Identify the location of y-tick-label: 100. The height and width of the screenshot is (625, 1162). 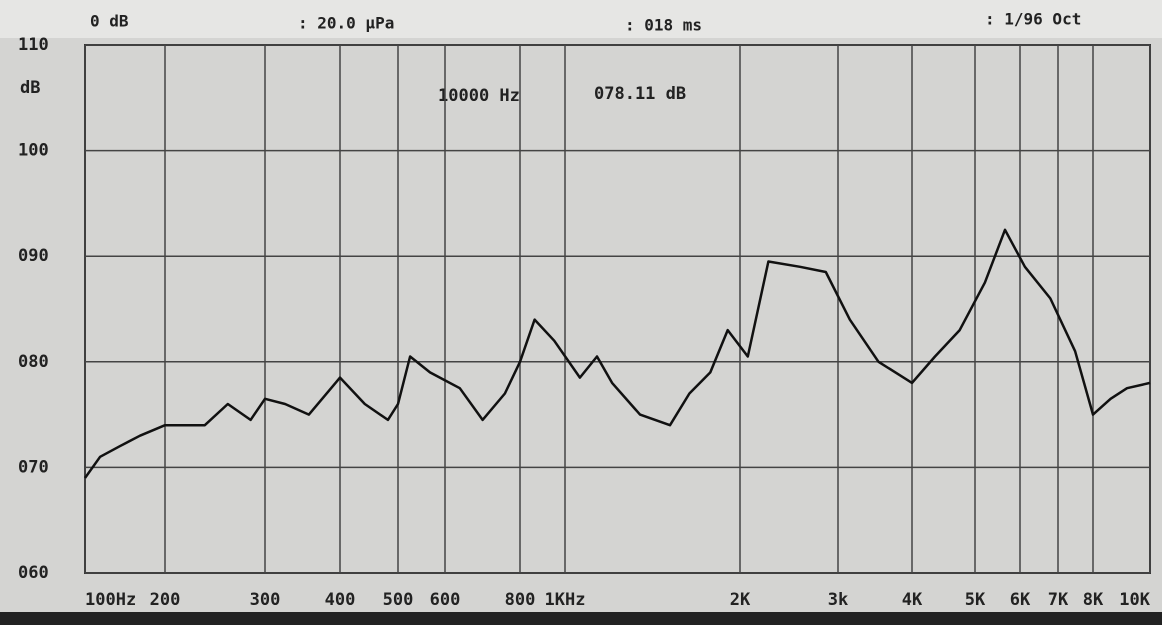
(33, 151).